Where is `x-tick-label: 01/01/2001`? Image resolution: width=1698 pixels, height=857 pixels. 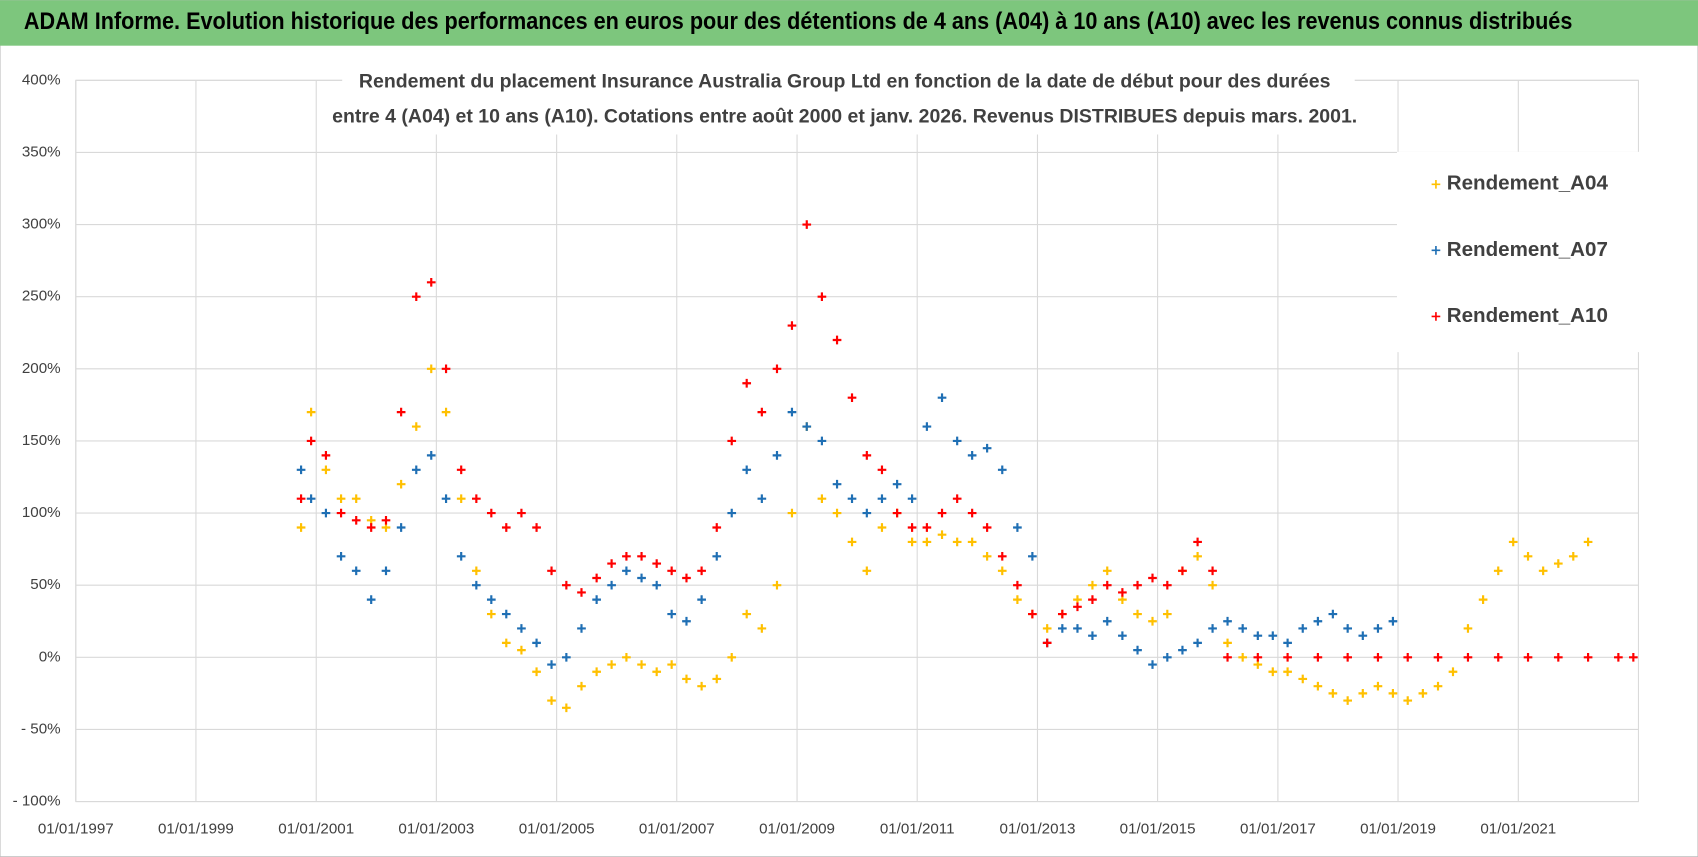
x-tick-label: 01/01/2001 is located at coordinates (316, 829).